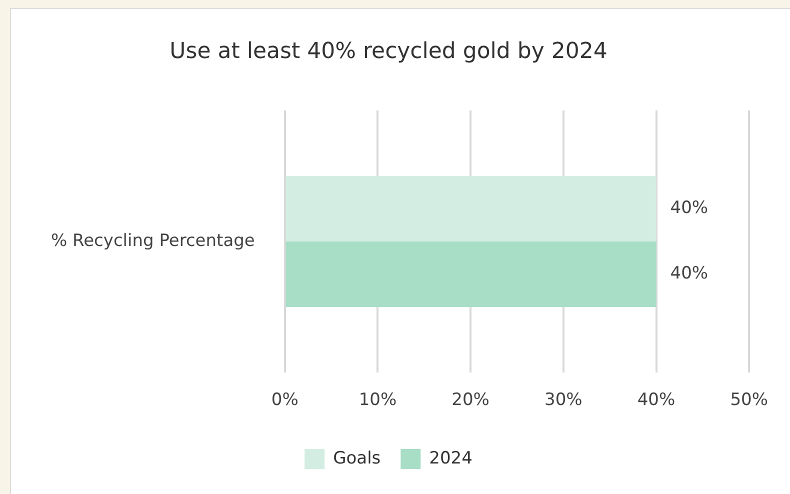 This screenshot has width=790, height=494. I want to click on x-tick-label: 20%, so click(471, 400).